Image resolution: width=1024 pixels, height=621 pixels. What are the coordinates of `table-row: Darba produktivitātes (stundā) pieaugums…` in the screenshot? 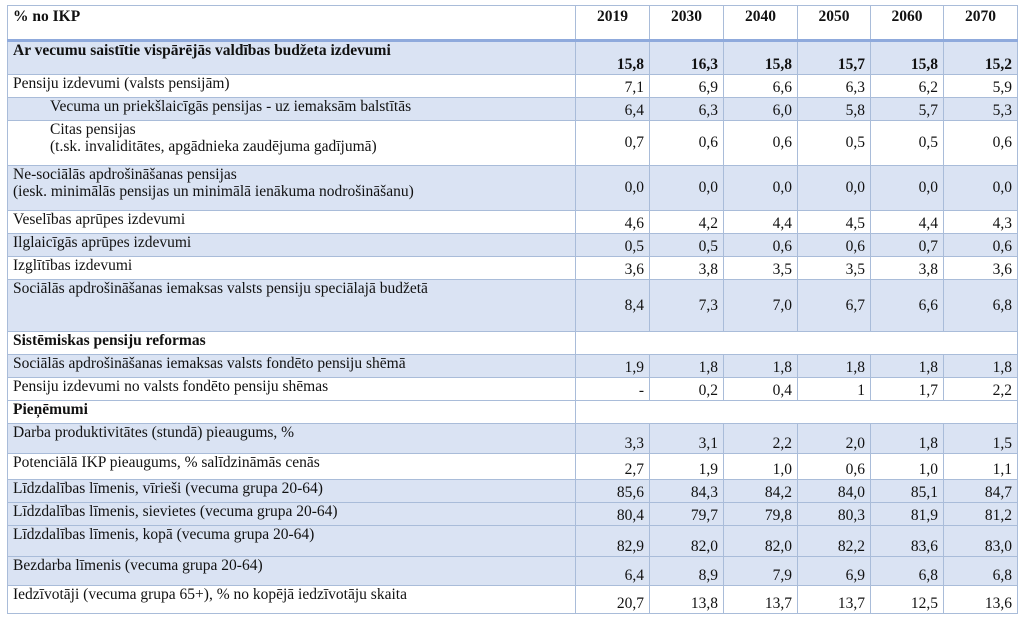 It's located at (512, 438).